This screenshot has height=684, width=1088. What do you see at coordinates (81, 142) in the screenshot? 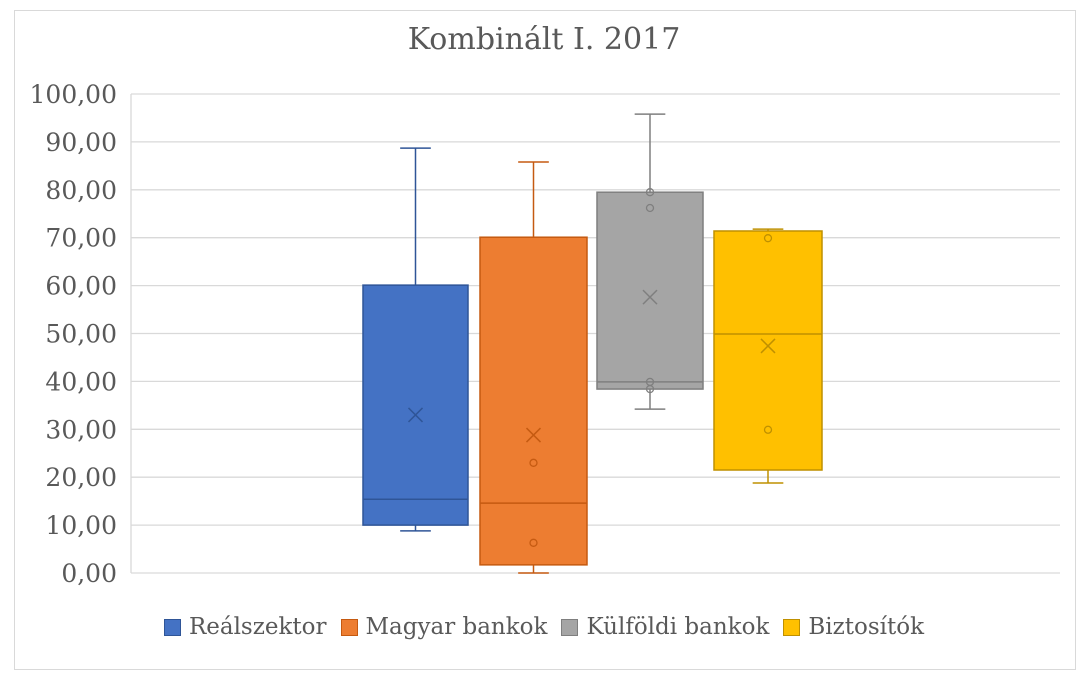
I see `y-tick-label: 90,00` at bounding box center [81, 142].